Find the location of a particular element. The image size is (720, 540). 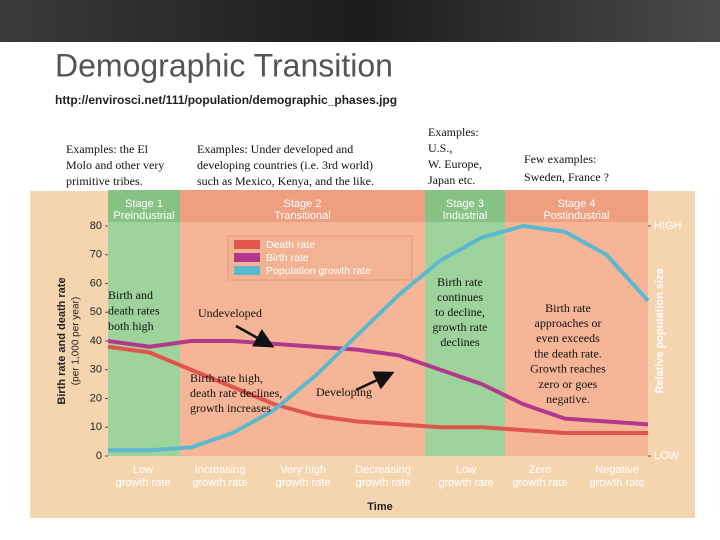

stage-name: Stage 2 is located at coordinates (303, 204).